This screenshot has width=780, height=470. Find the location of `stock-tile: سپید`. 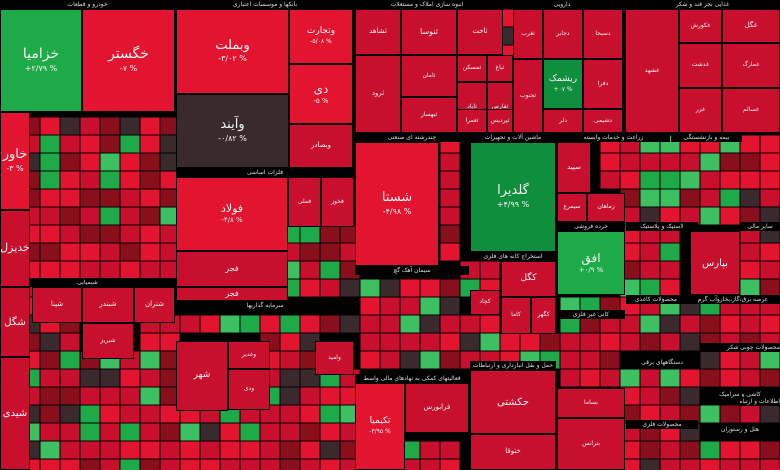

stock-tile: سپید is located at coordinates (574, 167).